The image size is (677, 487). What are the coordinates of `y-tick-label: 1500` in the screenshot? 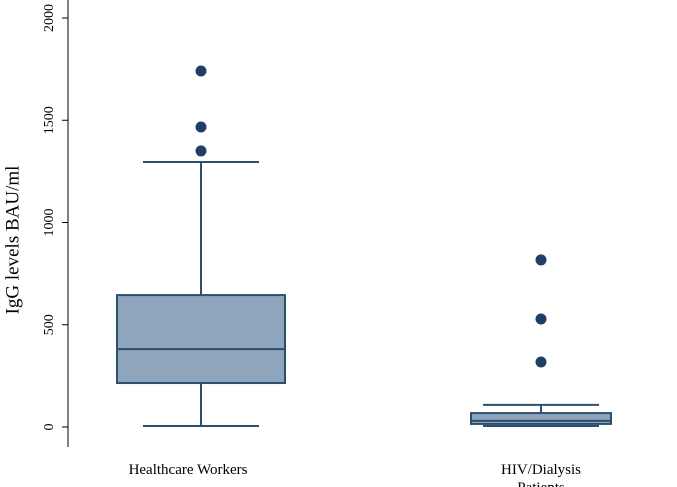 It's located at (49, 120).